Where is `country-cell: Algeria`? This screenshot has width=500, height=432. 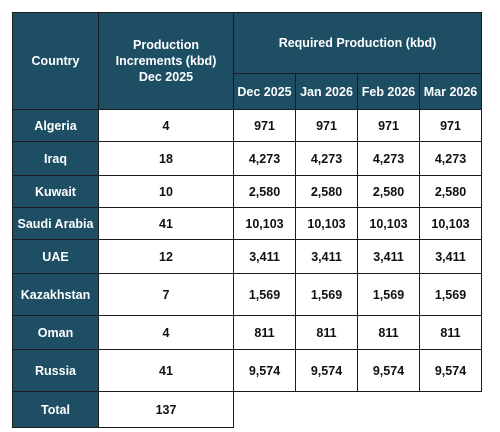
country-cell: Algeria is located at coordinates (55, 125).